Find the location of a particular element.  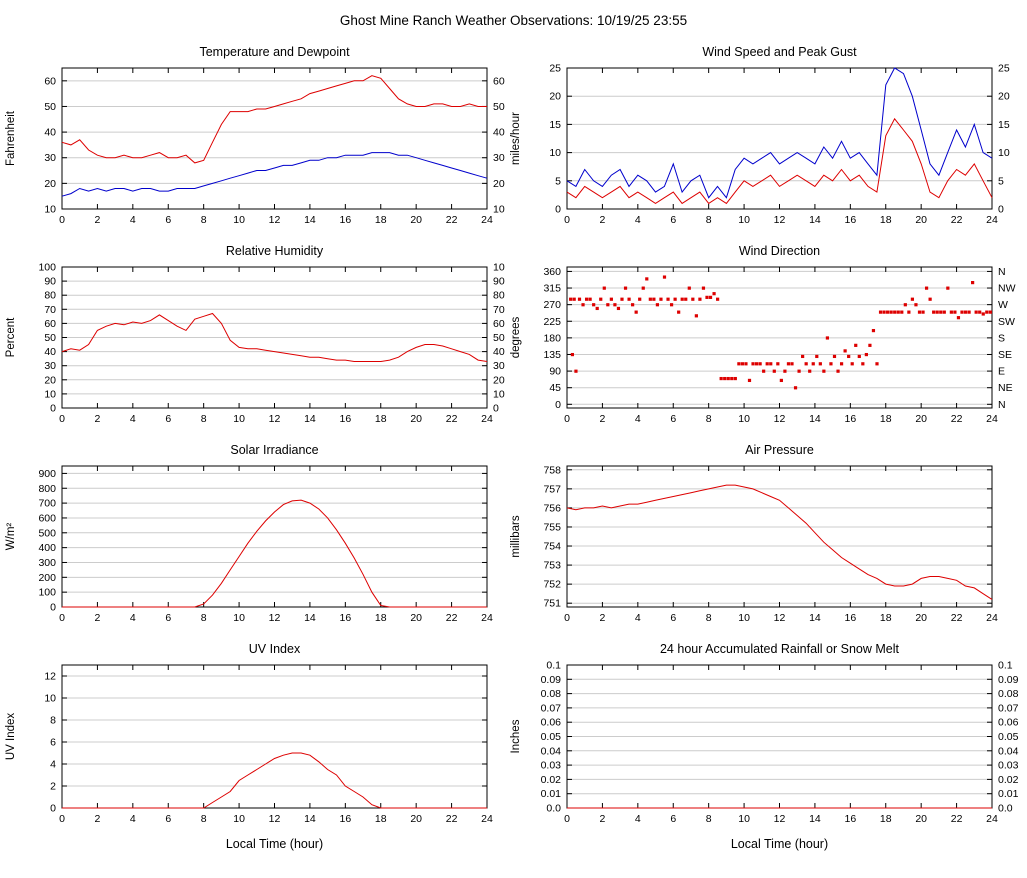

svg-text: 758 is located at coordinates (552, 470).